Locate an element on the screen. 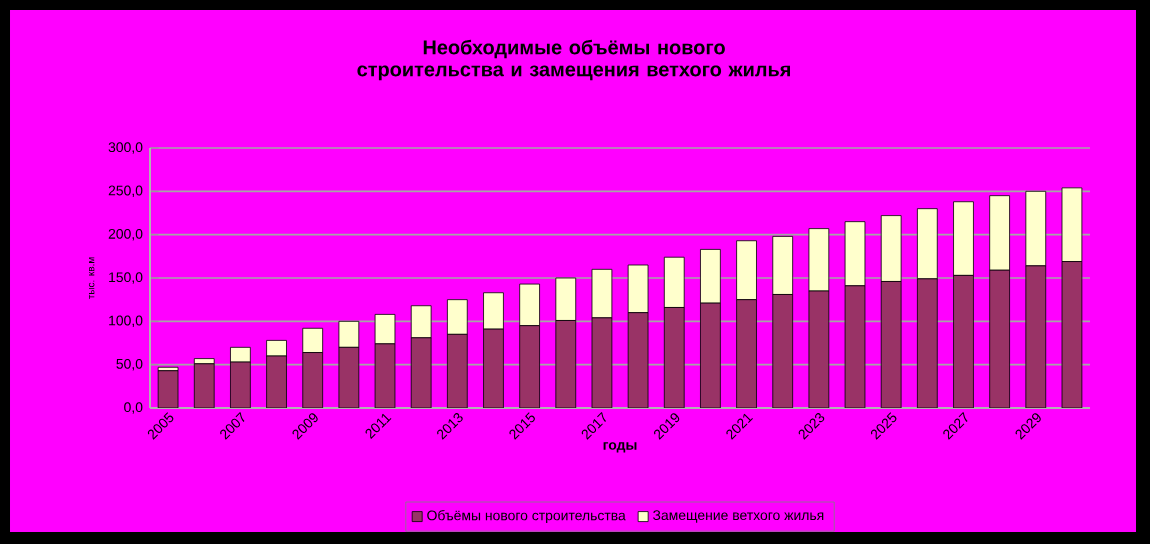 Image resolution: width=1150 pixels, height=544 pixels. chart-title: Необходимые объёмы нового строительства и замещения ветхого жилья is located at coordinates (574, 60).